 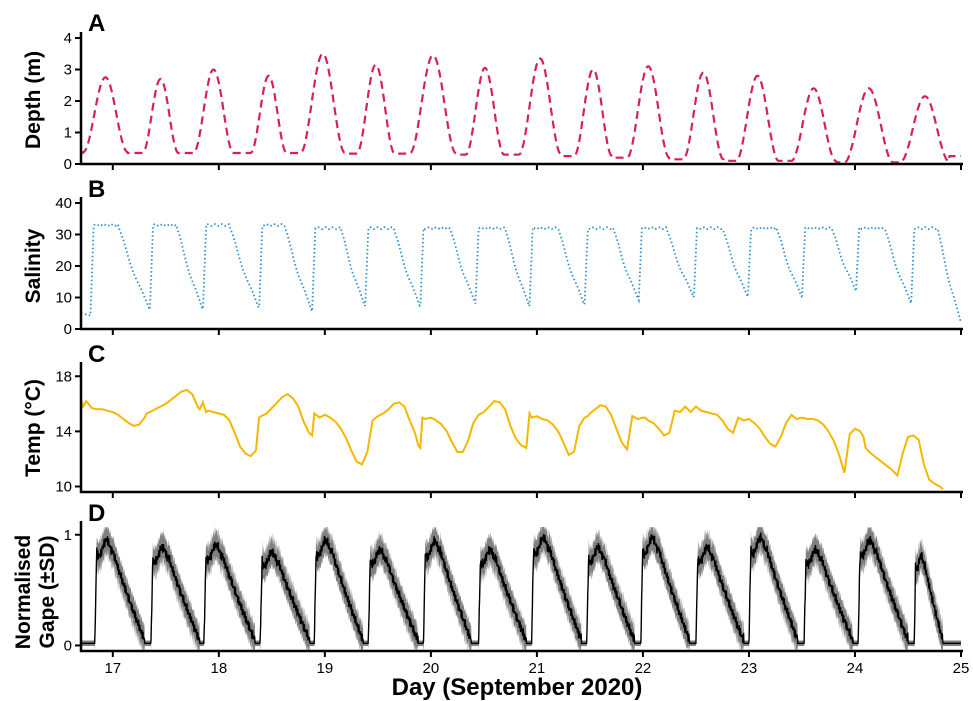 I want to click on ytick-label: 3, so click(x=68, y=70).